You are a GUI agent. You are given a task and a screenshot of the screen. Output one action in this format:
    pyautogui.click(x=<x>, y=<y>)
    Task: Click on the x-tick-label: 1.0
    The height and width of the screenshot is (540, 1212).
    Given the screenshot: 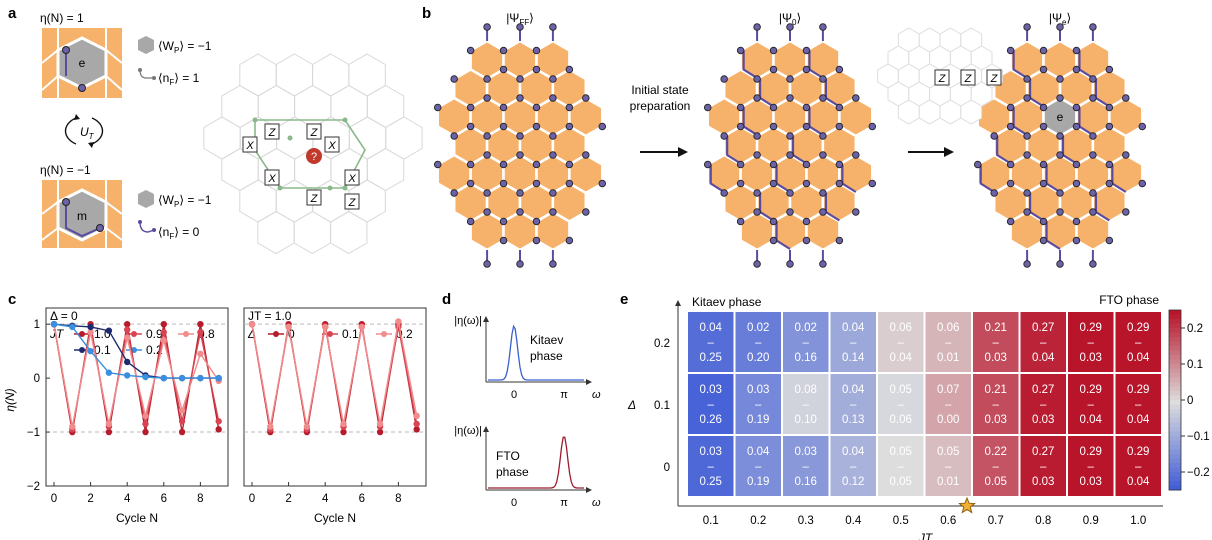 What is the action you would take?
    pyautogui.click(x=1138, y=521)
    